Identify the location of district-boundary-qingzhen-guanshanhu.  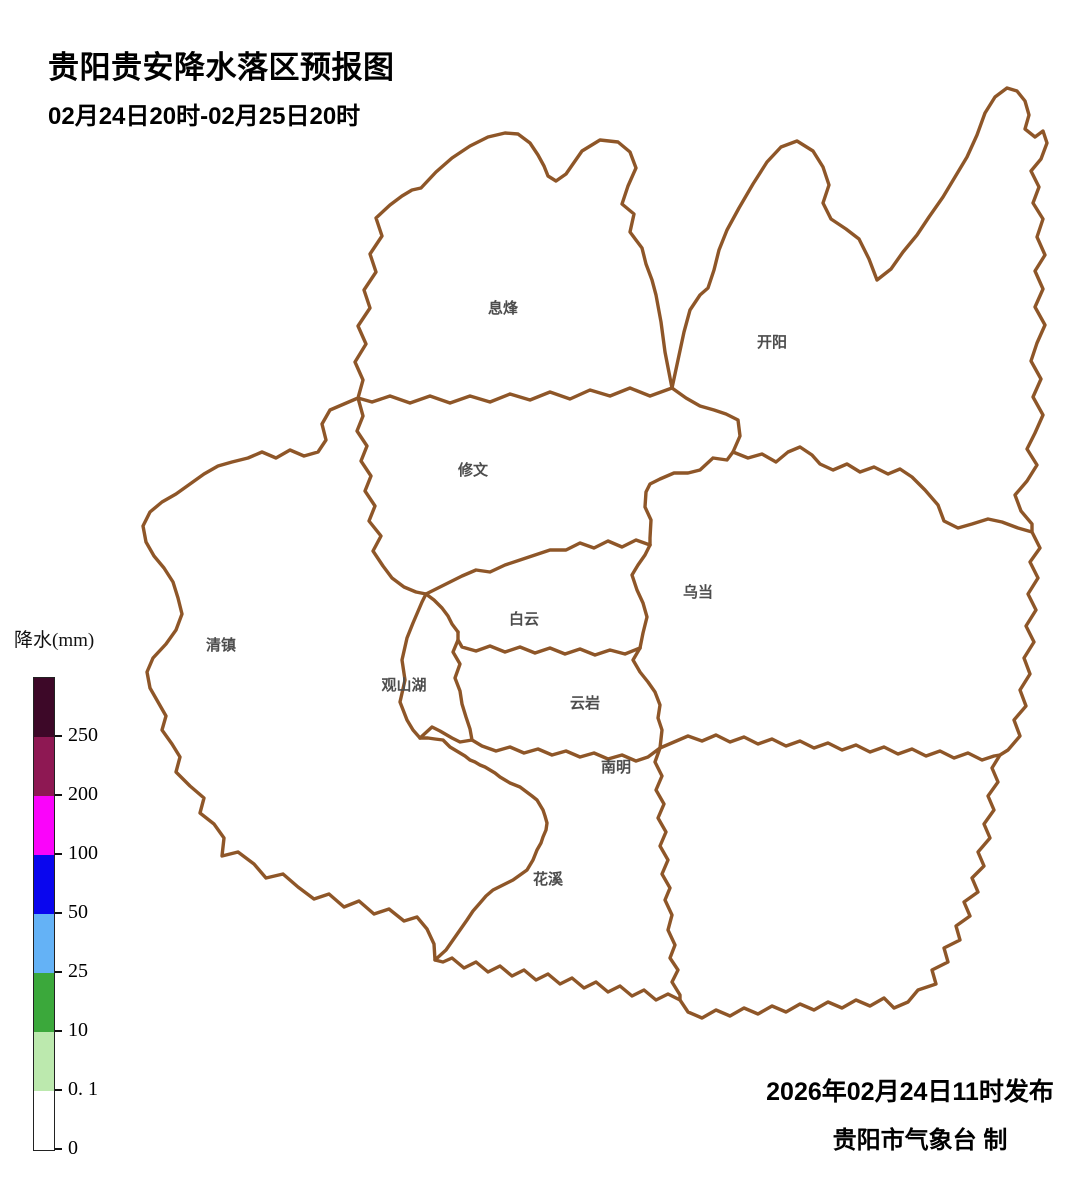
(413, 666).